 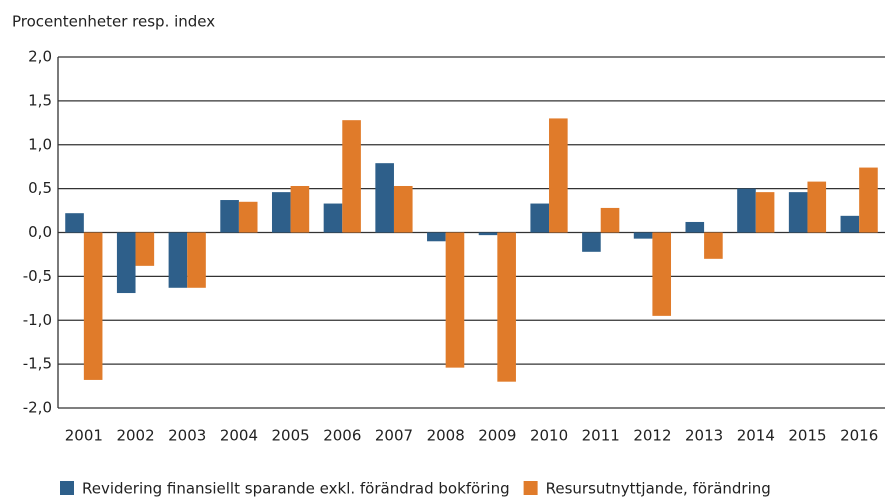 I want to click on y-tick-label: -2,0, so click(x=37, y=408).